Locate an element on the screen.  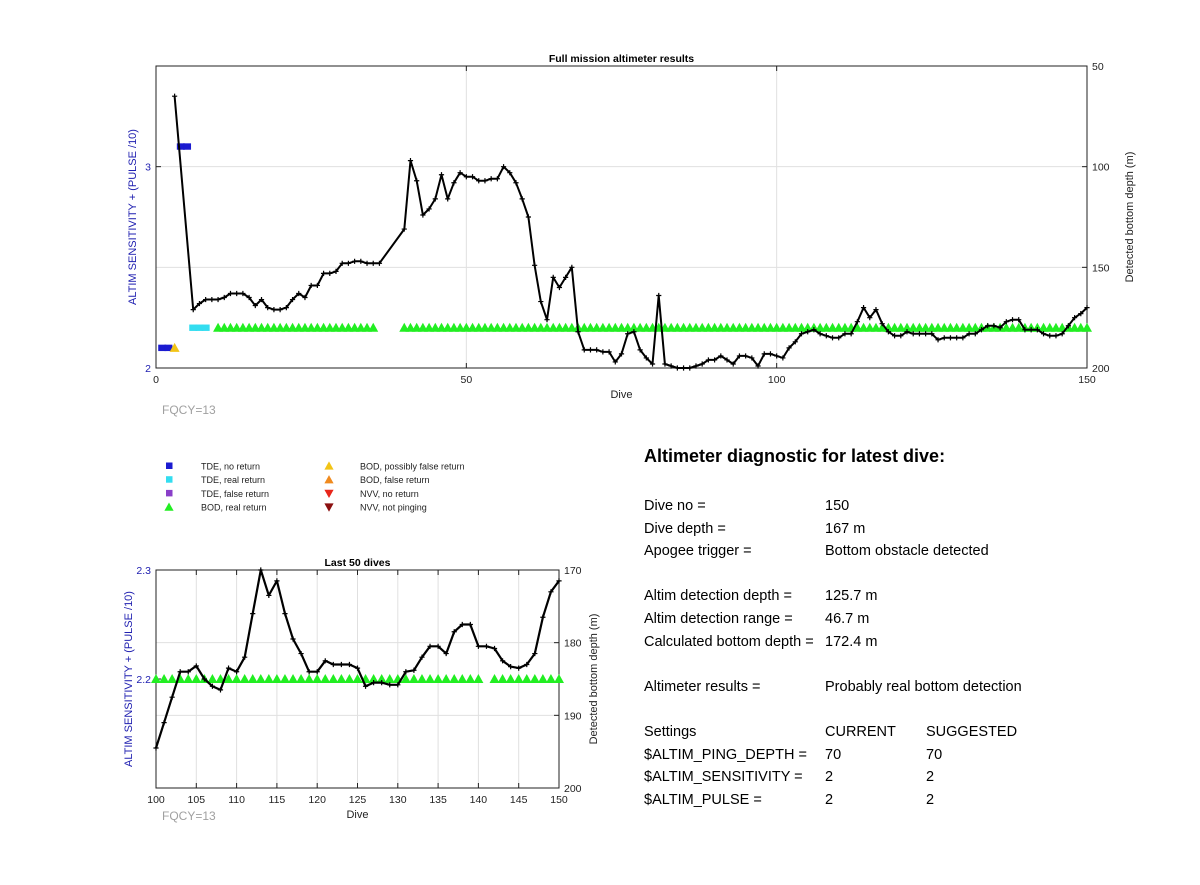
legend-item: TDE, false return is located at coordinates (217, 494).